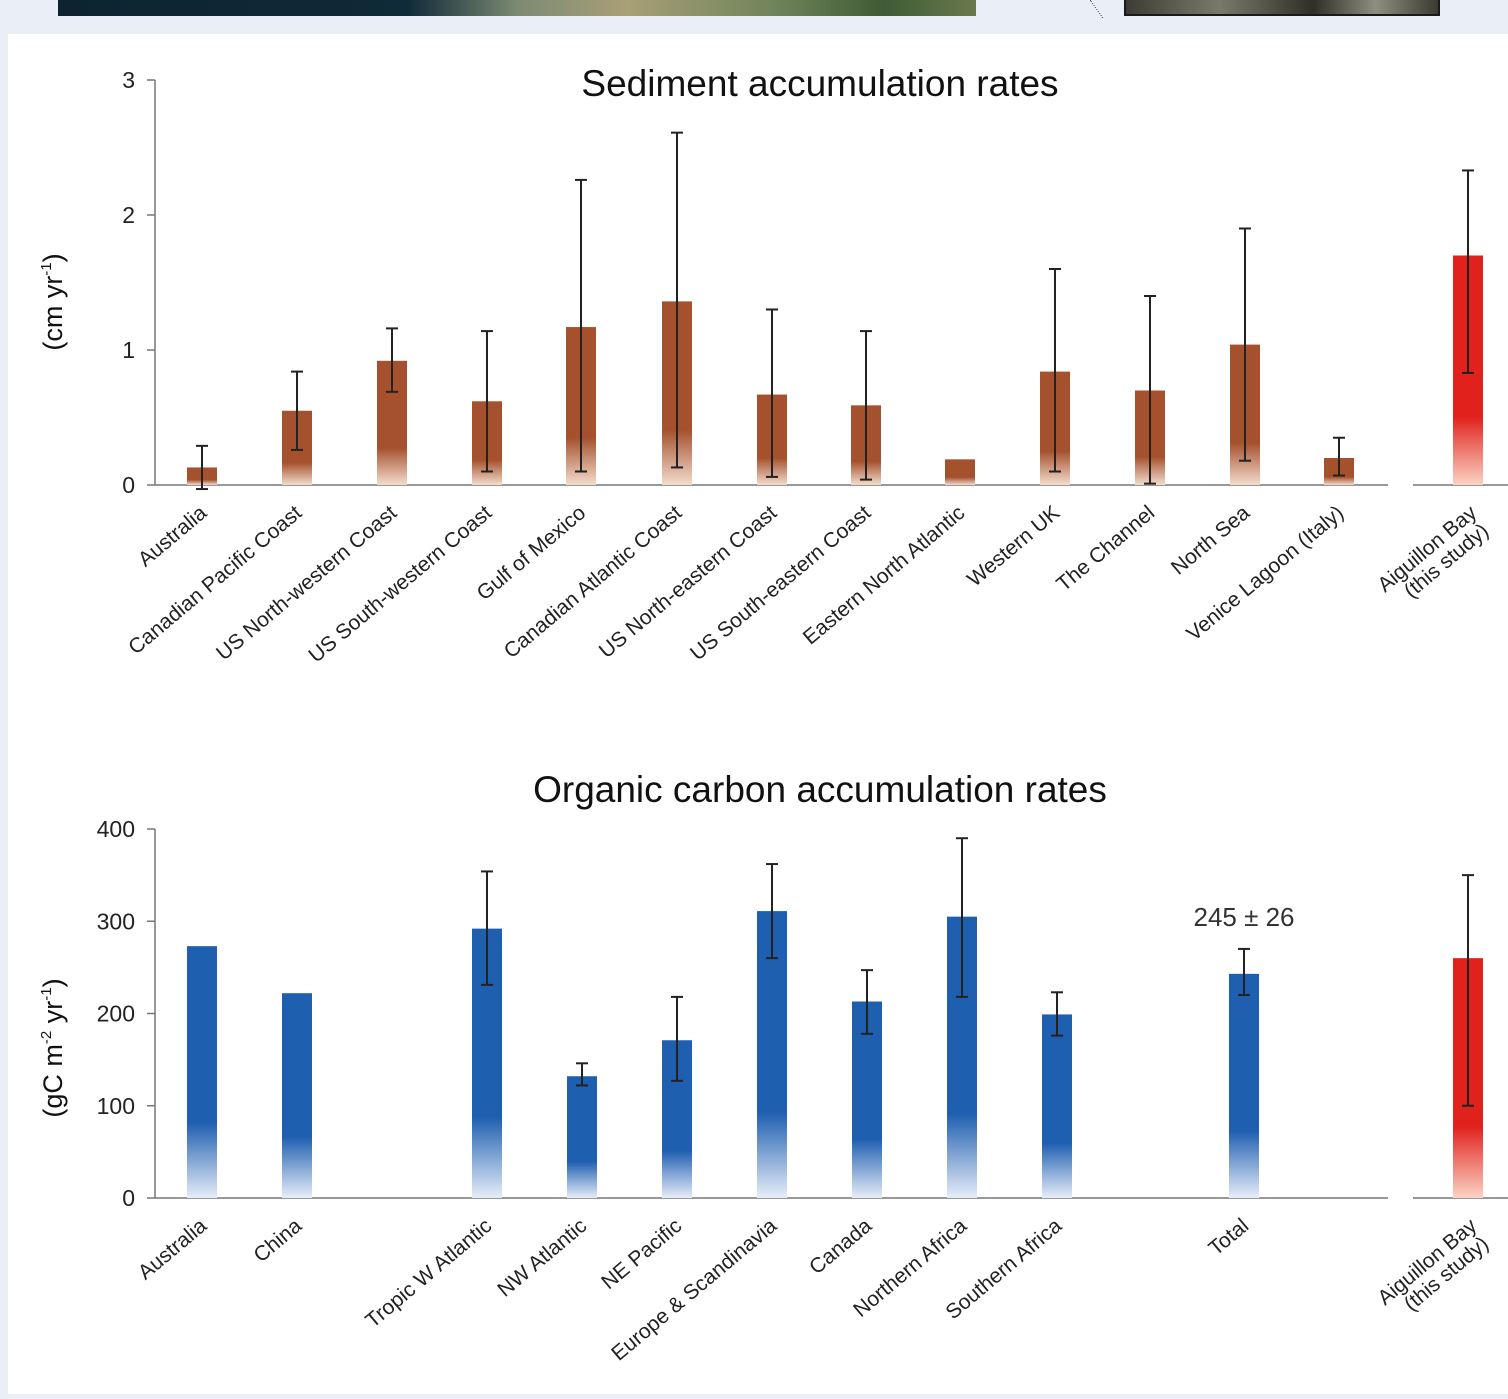  I want to click on bar-australia, so click(202, 1072).